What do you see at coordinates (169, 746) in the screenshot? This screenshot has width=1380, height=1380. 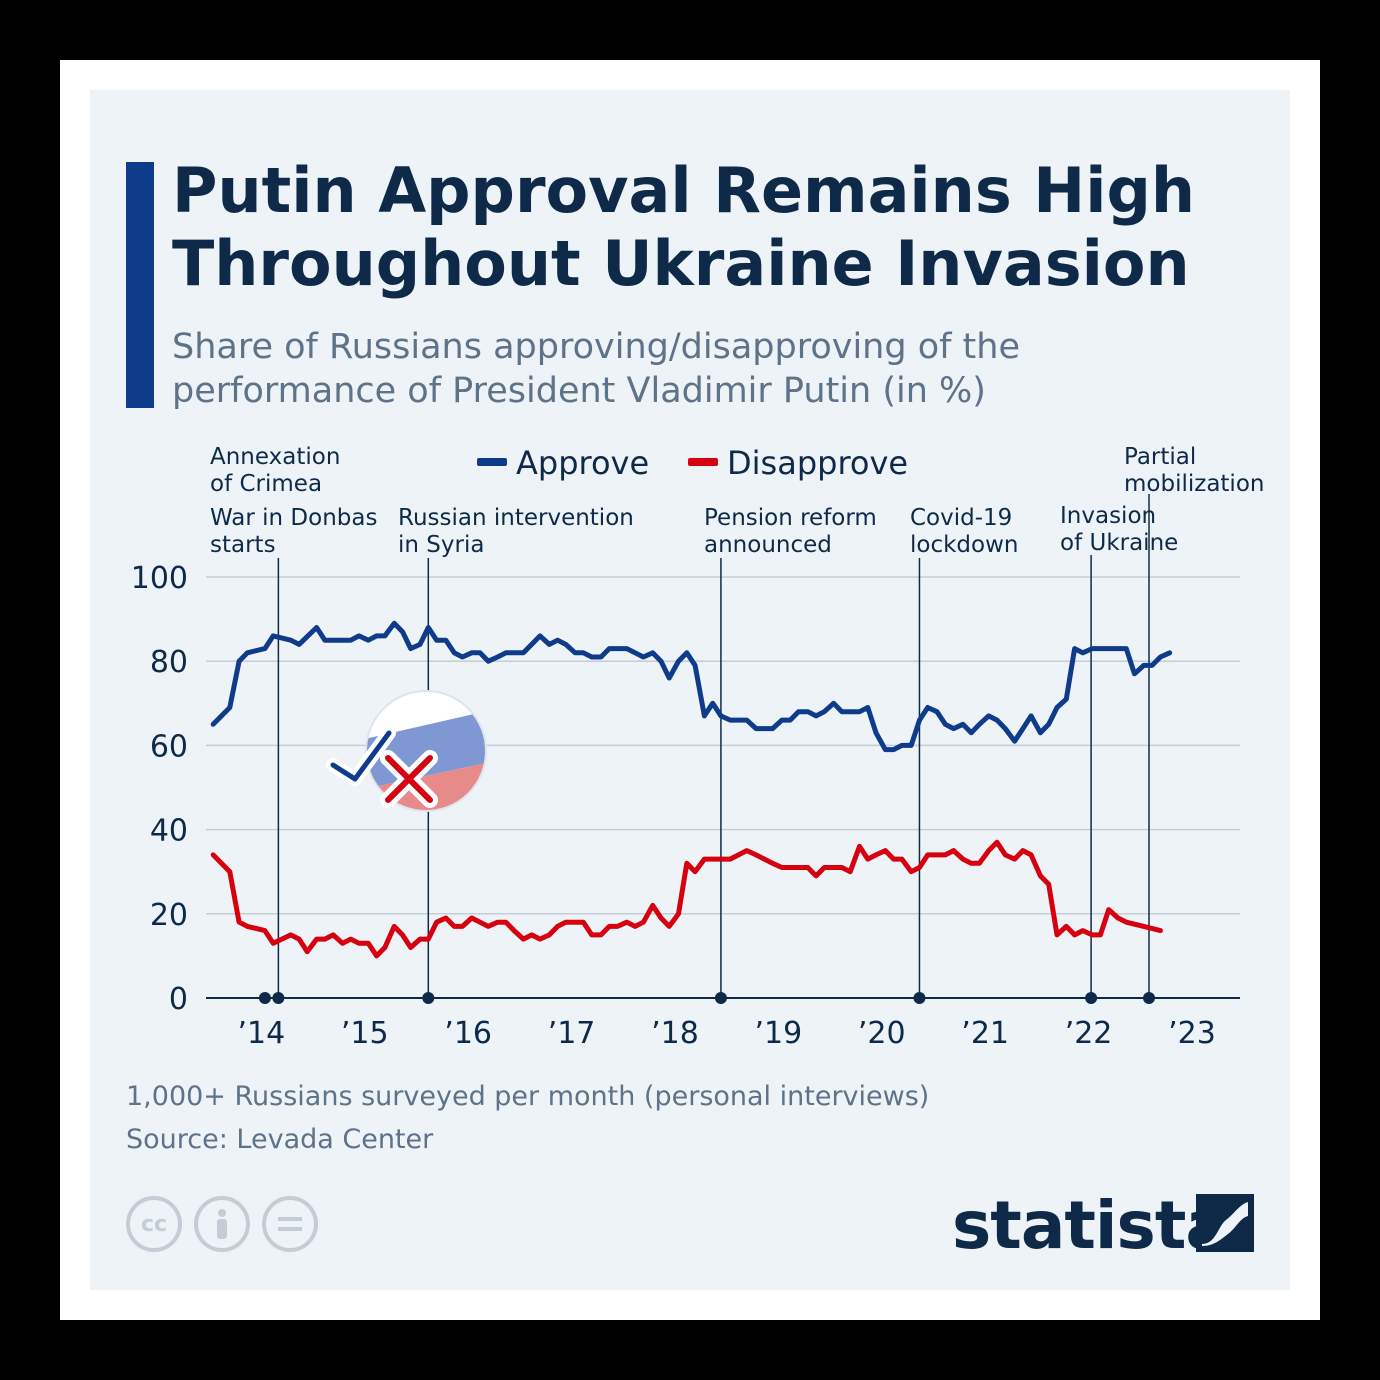 I see `y-tick-label: 60` at bounding box center [169, 746].